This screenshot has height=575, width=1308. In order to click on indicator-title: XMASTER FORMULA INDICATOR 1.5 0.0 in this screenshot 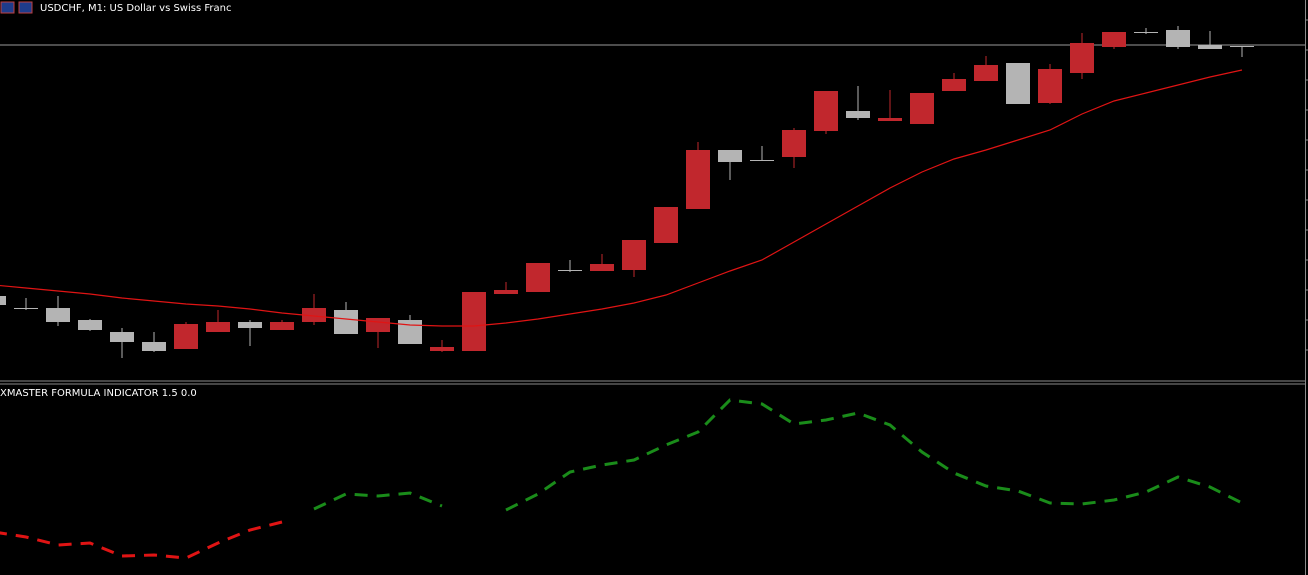, I will do `click(98, 393)`.